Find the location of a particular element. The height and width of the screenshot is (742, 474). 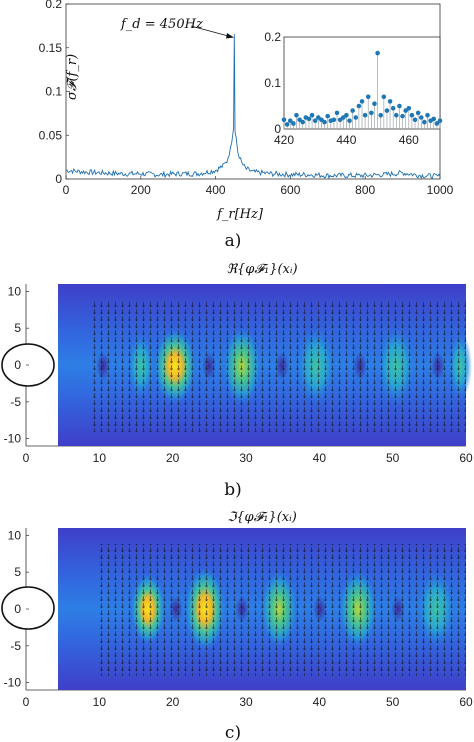

panel-c-ytick-label: -10 is located at coordinates (13, 683).